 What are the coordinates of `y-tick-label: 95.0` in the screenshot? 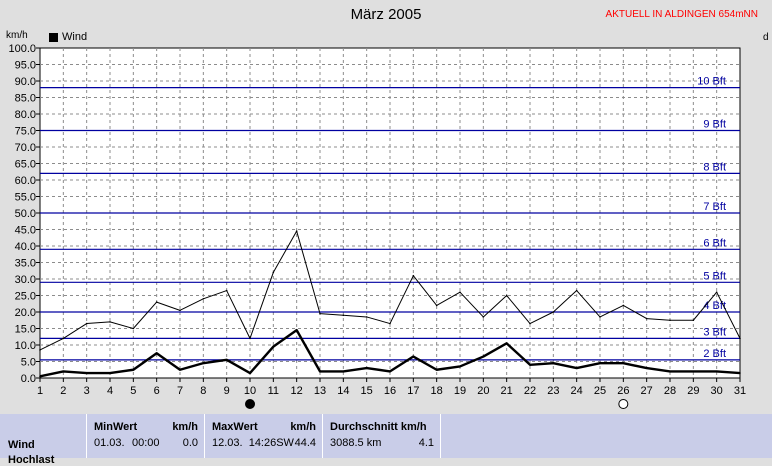 It's located at (25, 66).